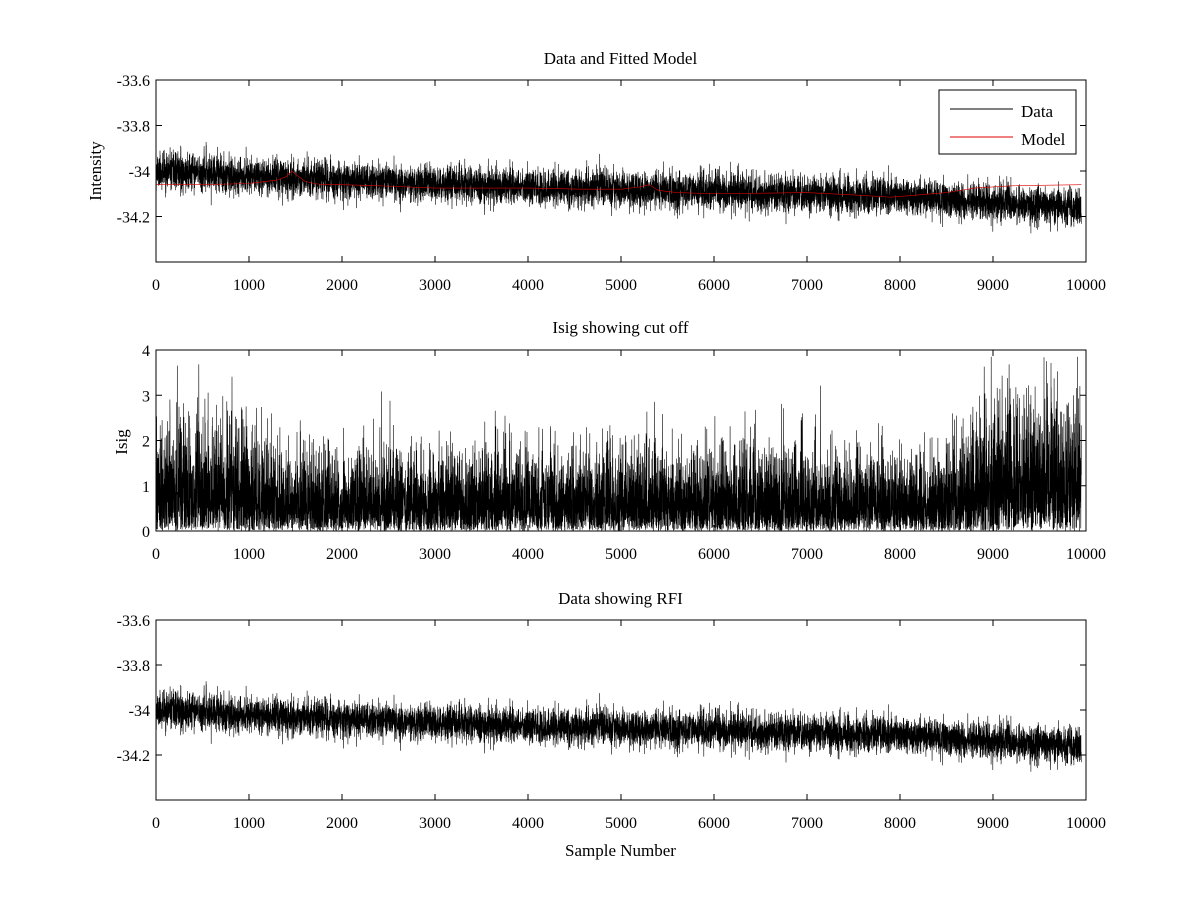 This screenshot has height=900, width=1200. Describe the element at coordinates (1043, 139) in the screenshot. I see `legend-label-model: Model` at that location.